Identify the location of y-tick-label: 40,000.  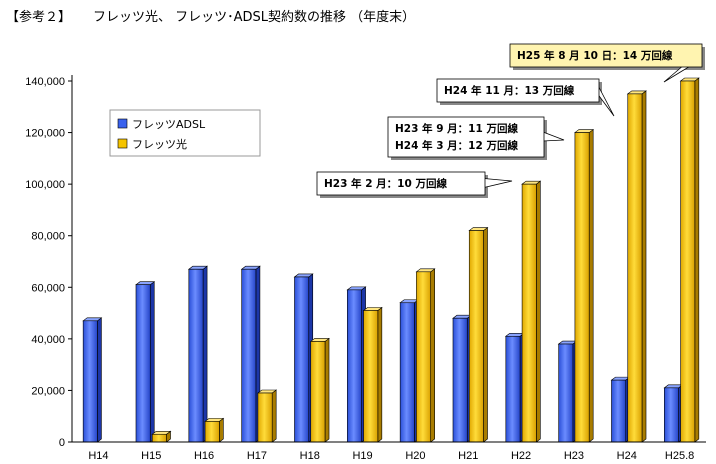
(48, 340).